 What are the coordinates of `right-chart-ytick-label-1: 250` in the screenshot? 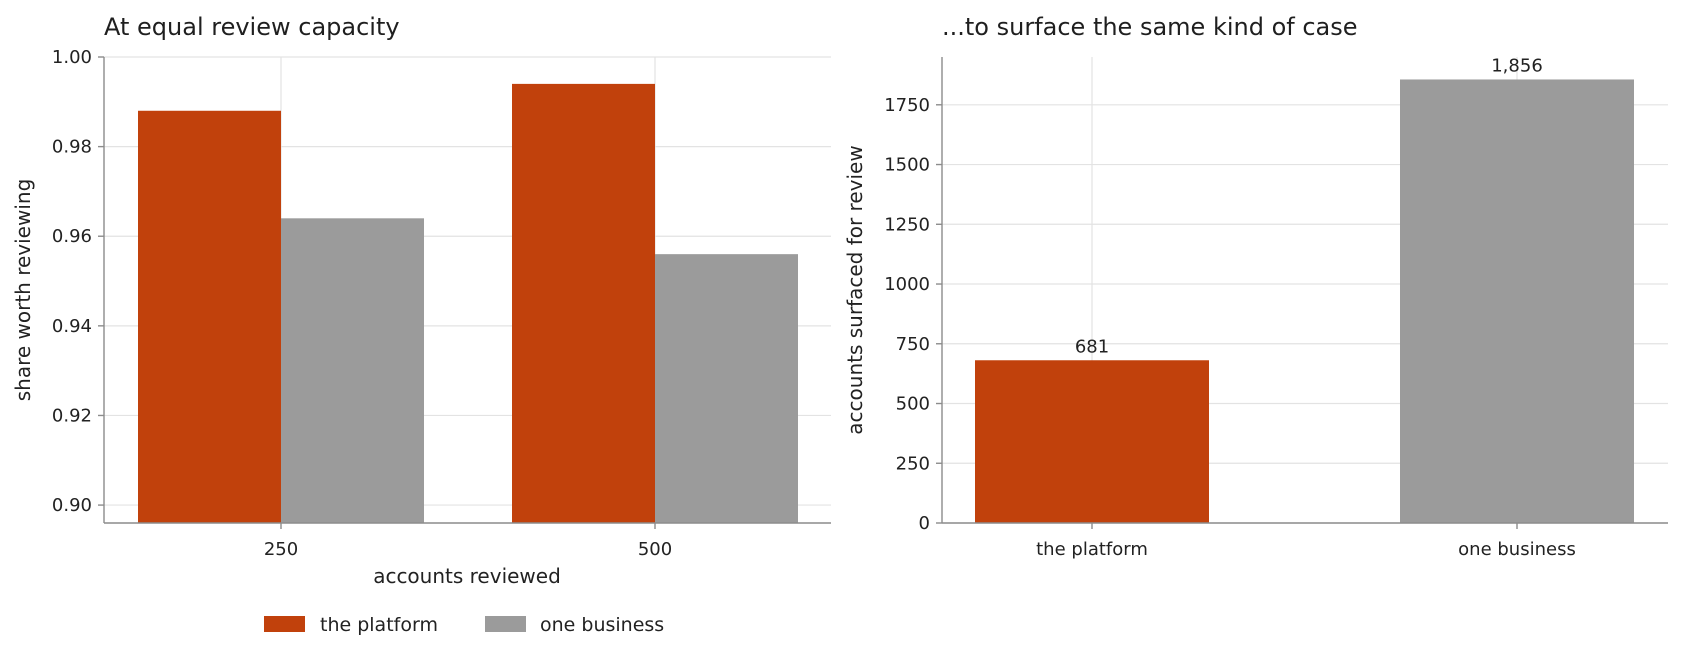 It's located at (913, 463).